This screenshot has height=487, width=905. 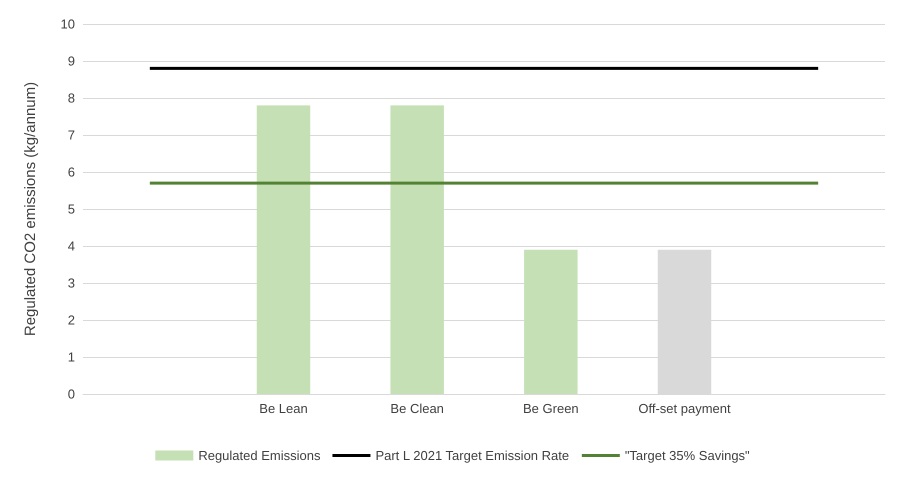 I want to click on y-tick-label: 6, so click(x=71, y=172).